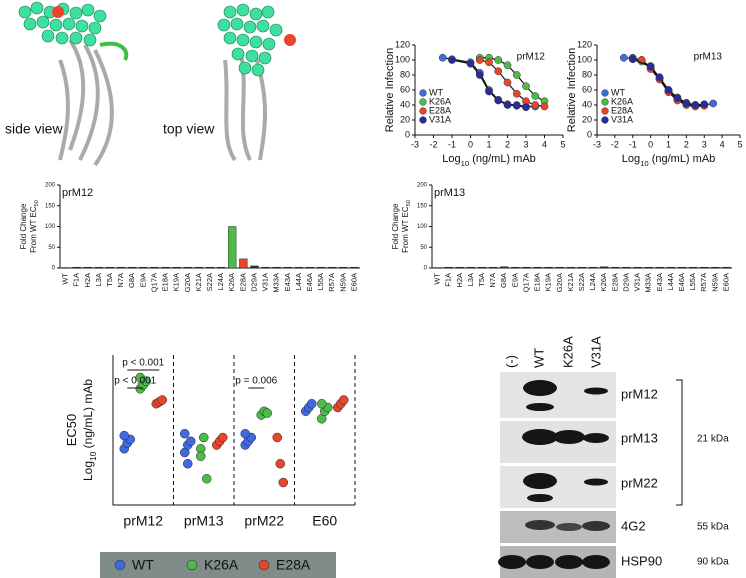 This screenshot has width=746, height=578. Describe the element at coordinates (98, 279) in the screenshot. I see `x-tick-label: L3A` at that location.